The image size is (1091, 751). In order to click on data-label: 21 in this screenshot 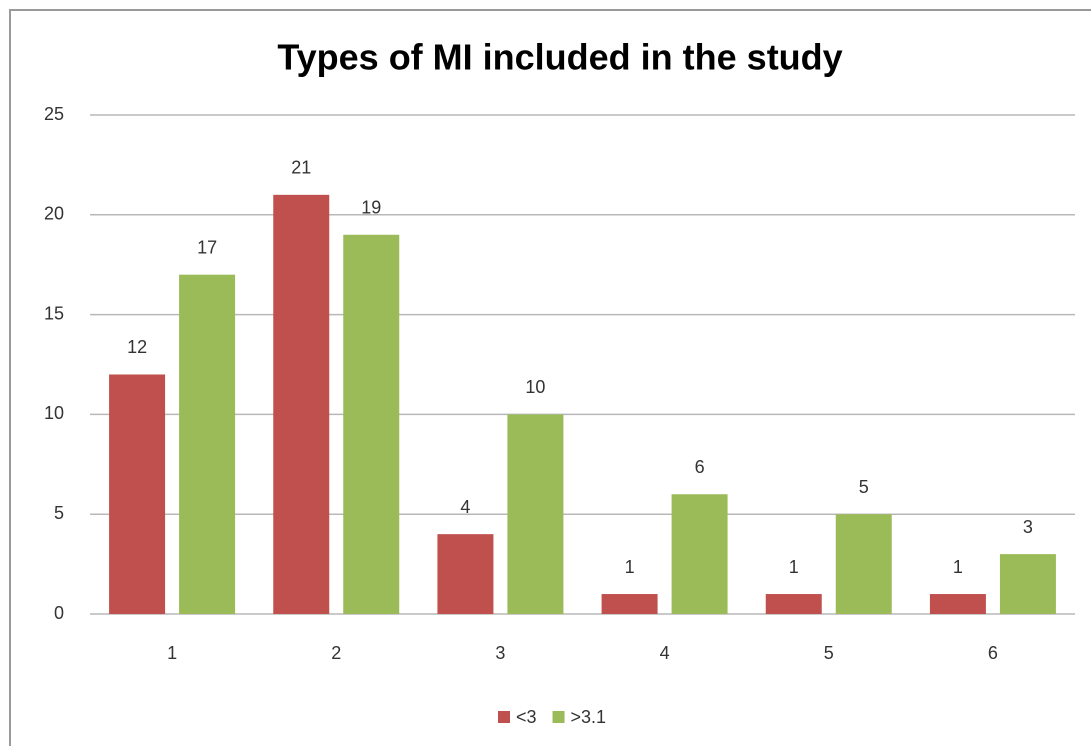, I will do `click(301, 168)`.